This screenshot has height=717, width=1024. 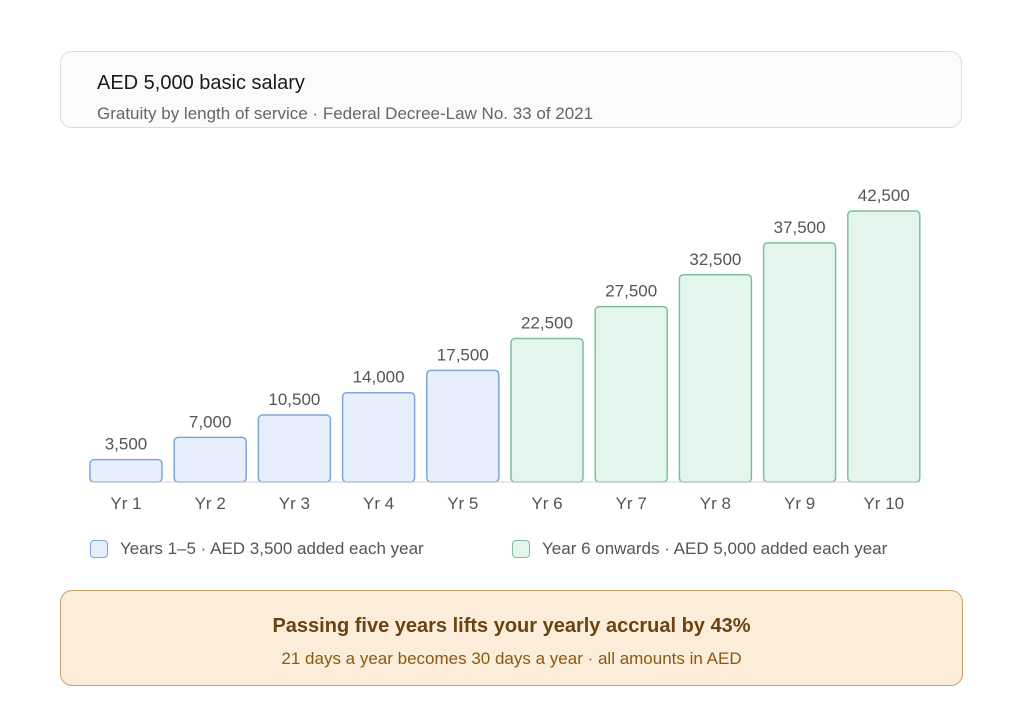 I want to click on bar-value-label-10: 42,500, so click(x=884, y=195).